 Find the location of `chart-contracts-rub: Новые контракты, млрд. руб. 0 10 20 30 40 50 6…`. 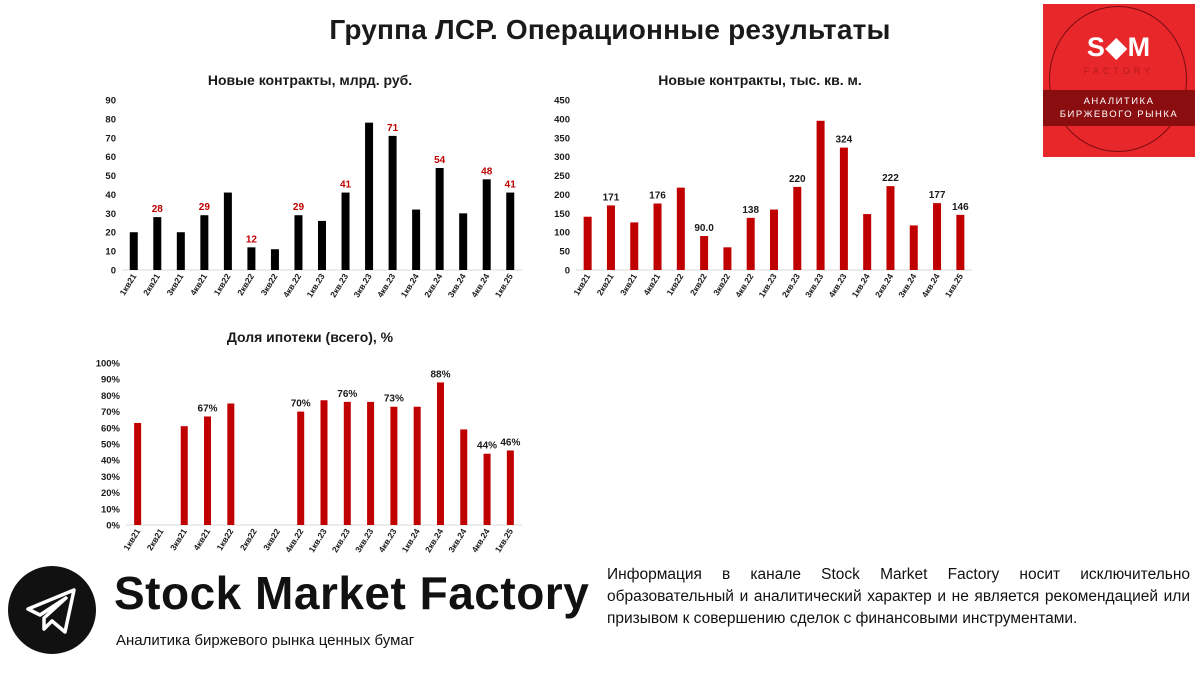

chart-contracts-rub: Новые контракты, млрд. руб. 0 10 20 30 40 50 6… is located at coordinates (310, 198).